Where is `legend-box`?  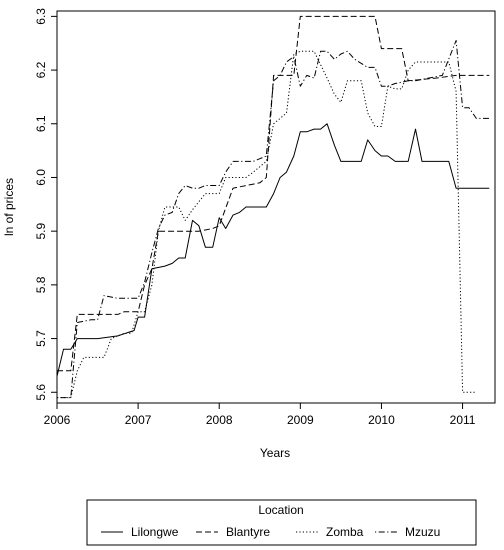 legend-box is located at coordinates (281, 522).